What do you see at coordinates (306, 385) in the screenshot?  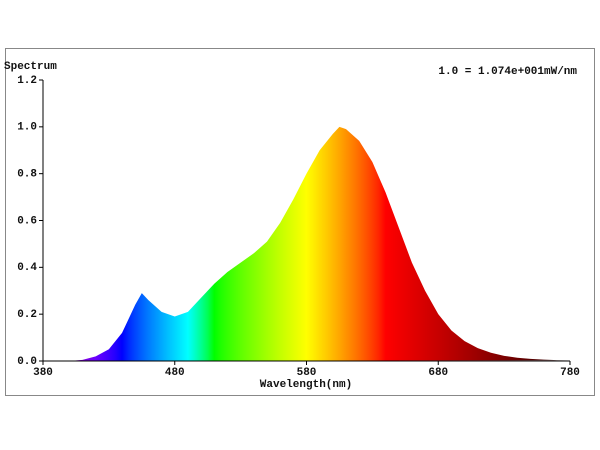 I see `x-axis-label: Wavelength(nm)` at bounding box center [306, 385].